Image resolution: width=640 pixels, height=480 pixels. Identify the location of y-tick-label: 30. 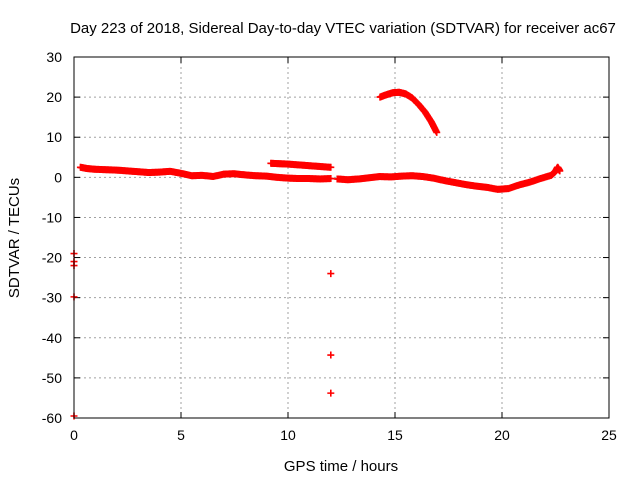
(54, 57).